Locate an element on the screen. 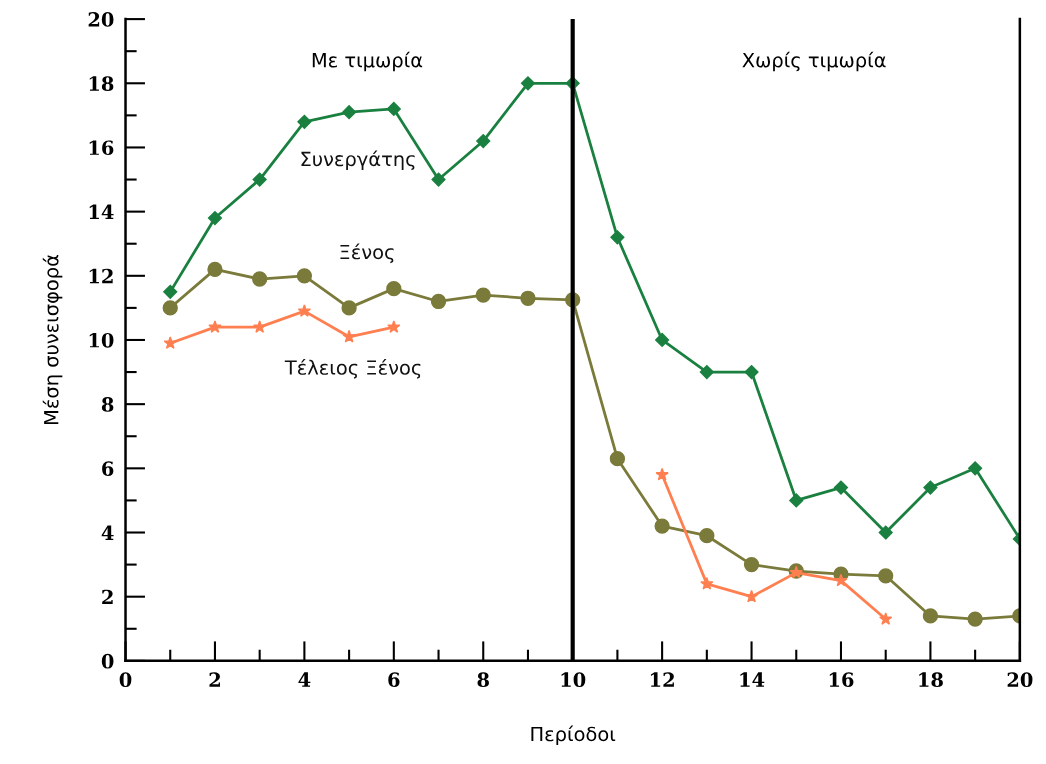 This screenshot has height=764, width=1046. y-axis-title: Μέση συνεισφορά is located at coordinates (52, 339).